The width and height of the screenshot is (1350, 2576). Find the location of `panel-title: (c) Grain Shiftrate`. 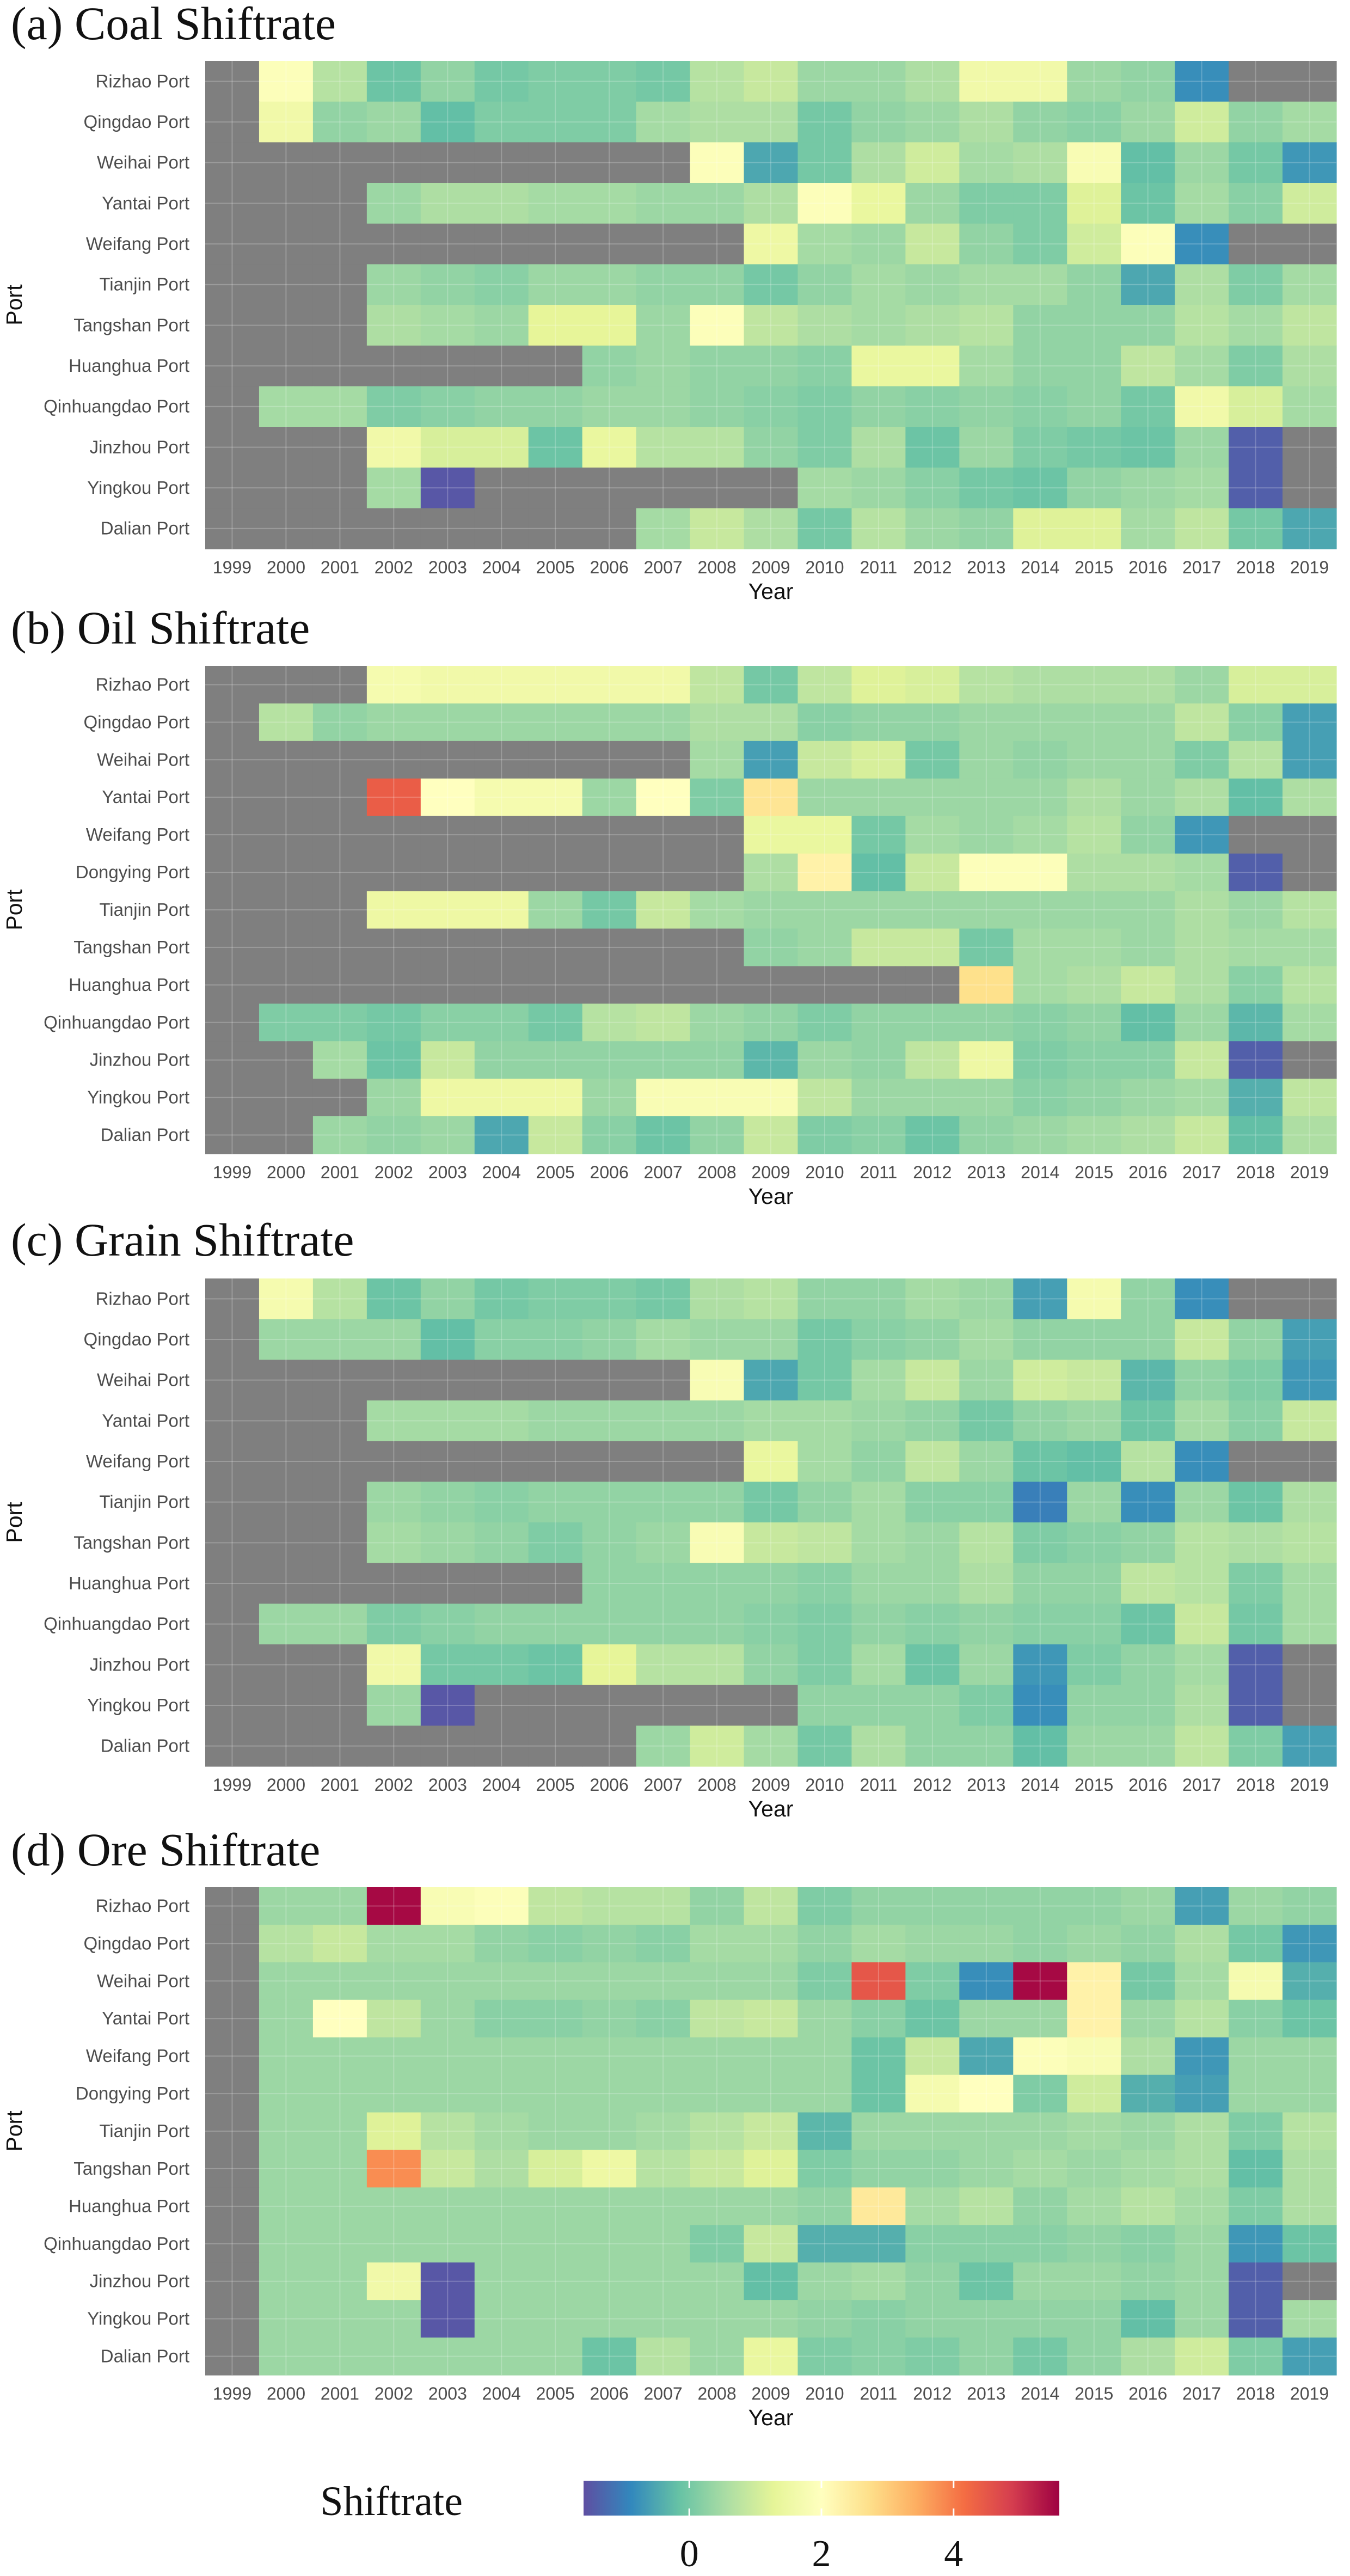

panel-title: (c) Grain Shiftrate is located at coordinates (182, 1240).